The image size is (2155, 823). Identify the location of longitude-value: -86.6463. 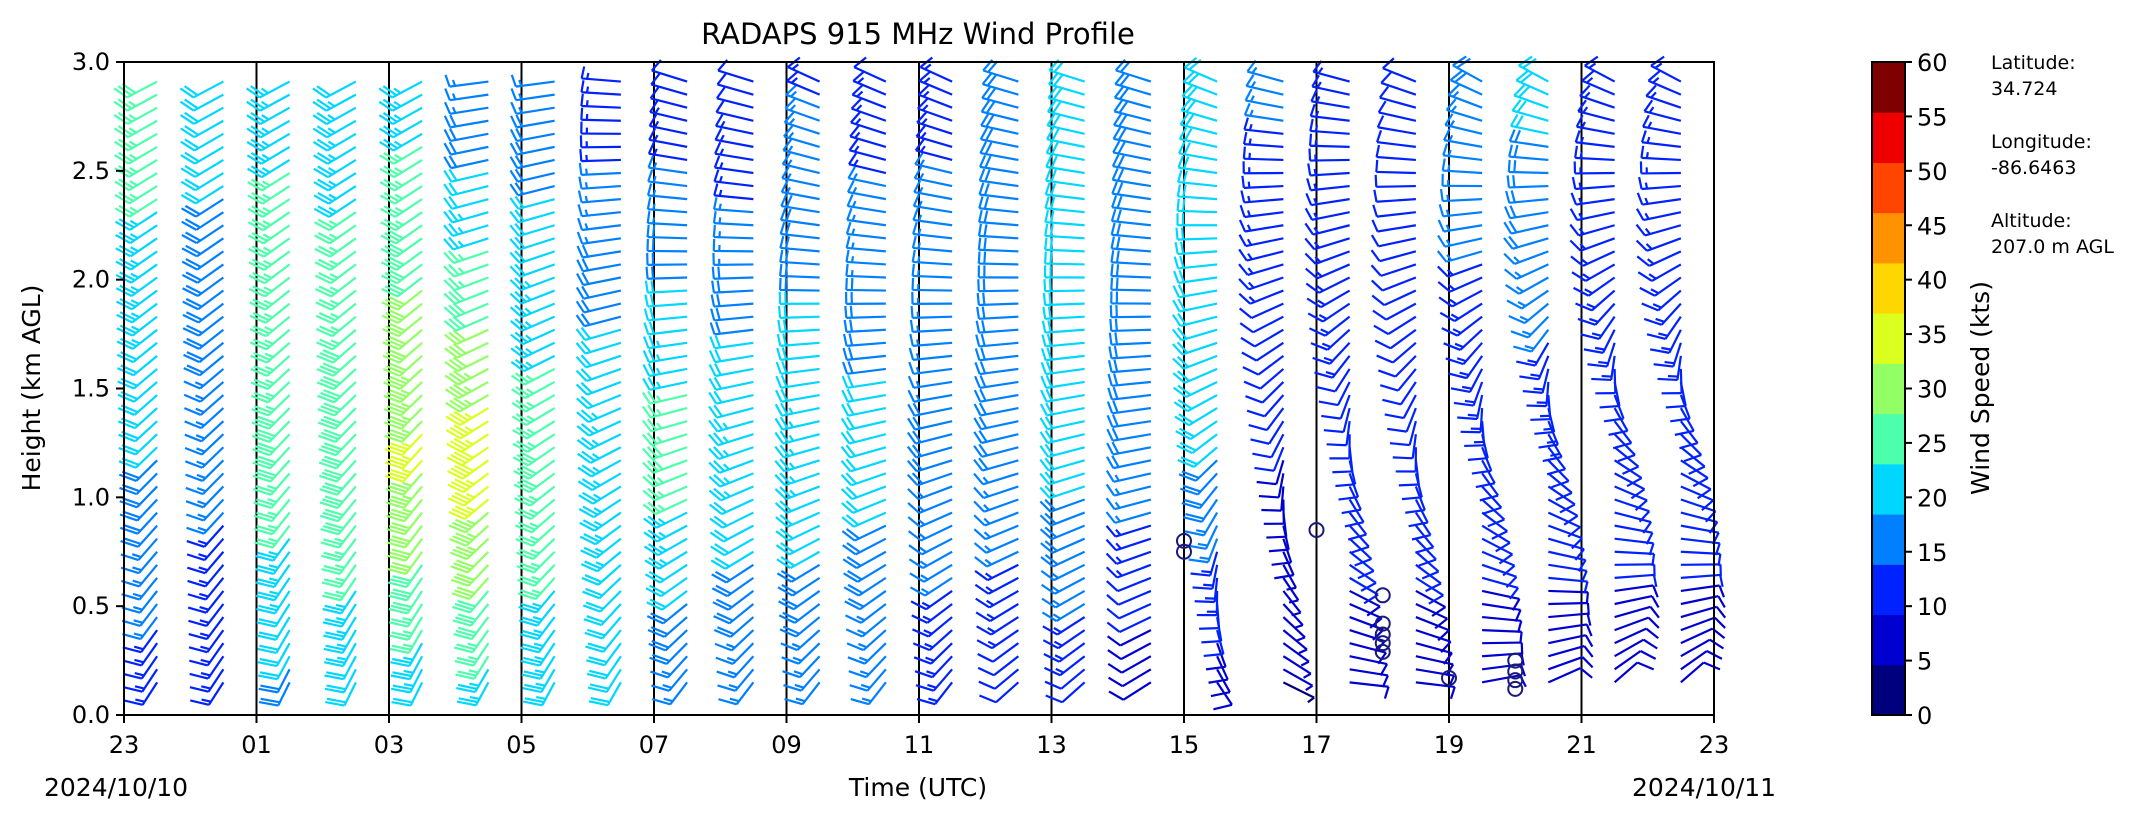
(2033, 168).